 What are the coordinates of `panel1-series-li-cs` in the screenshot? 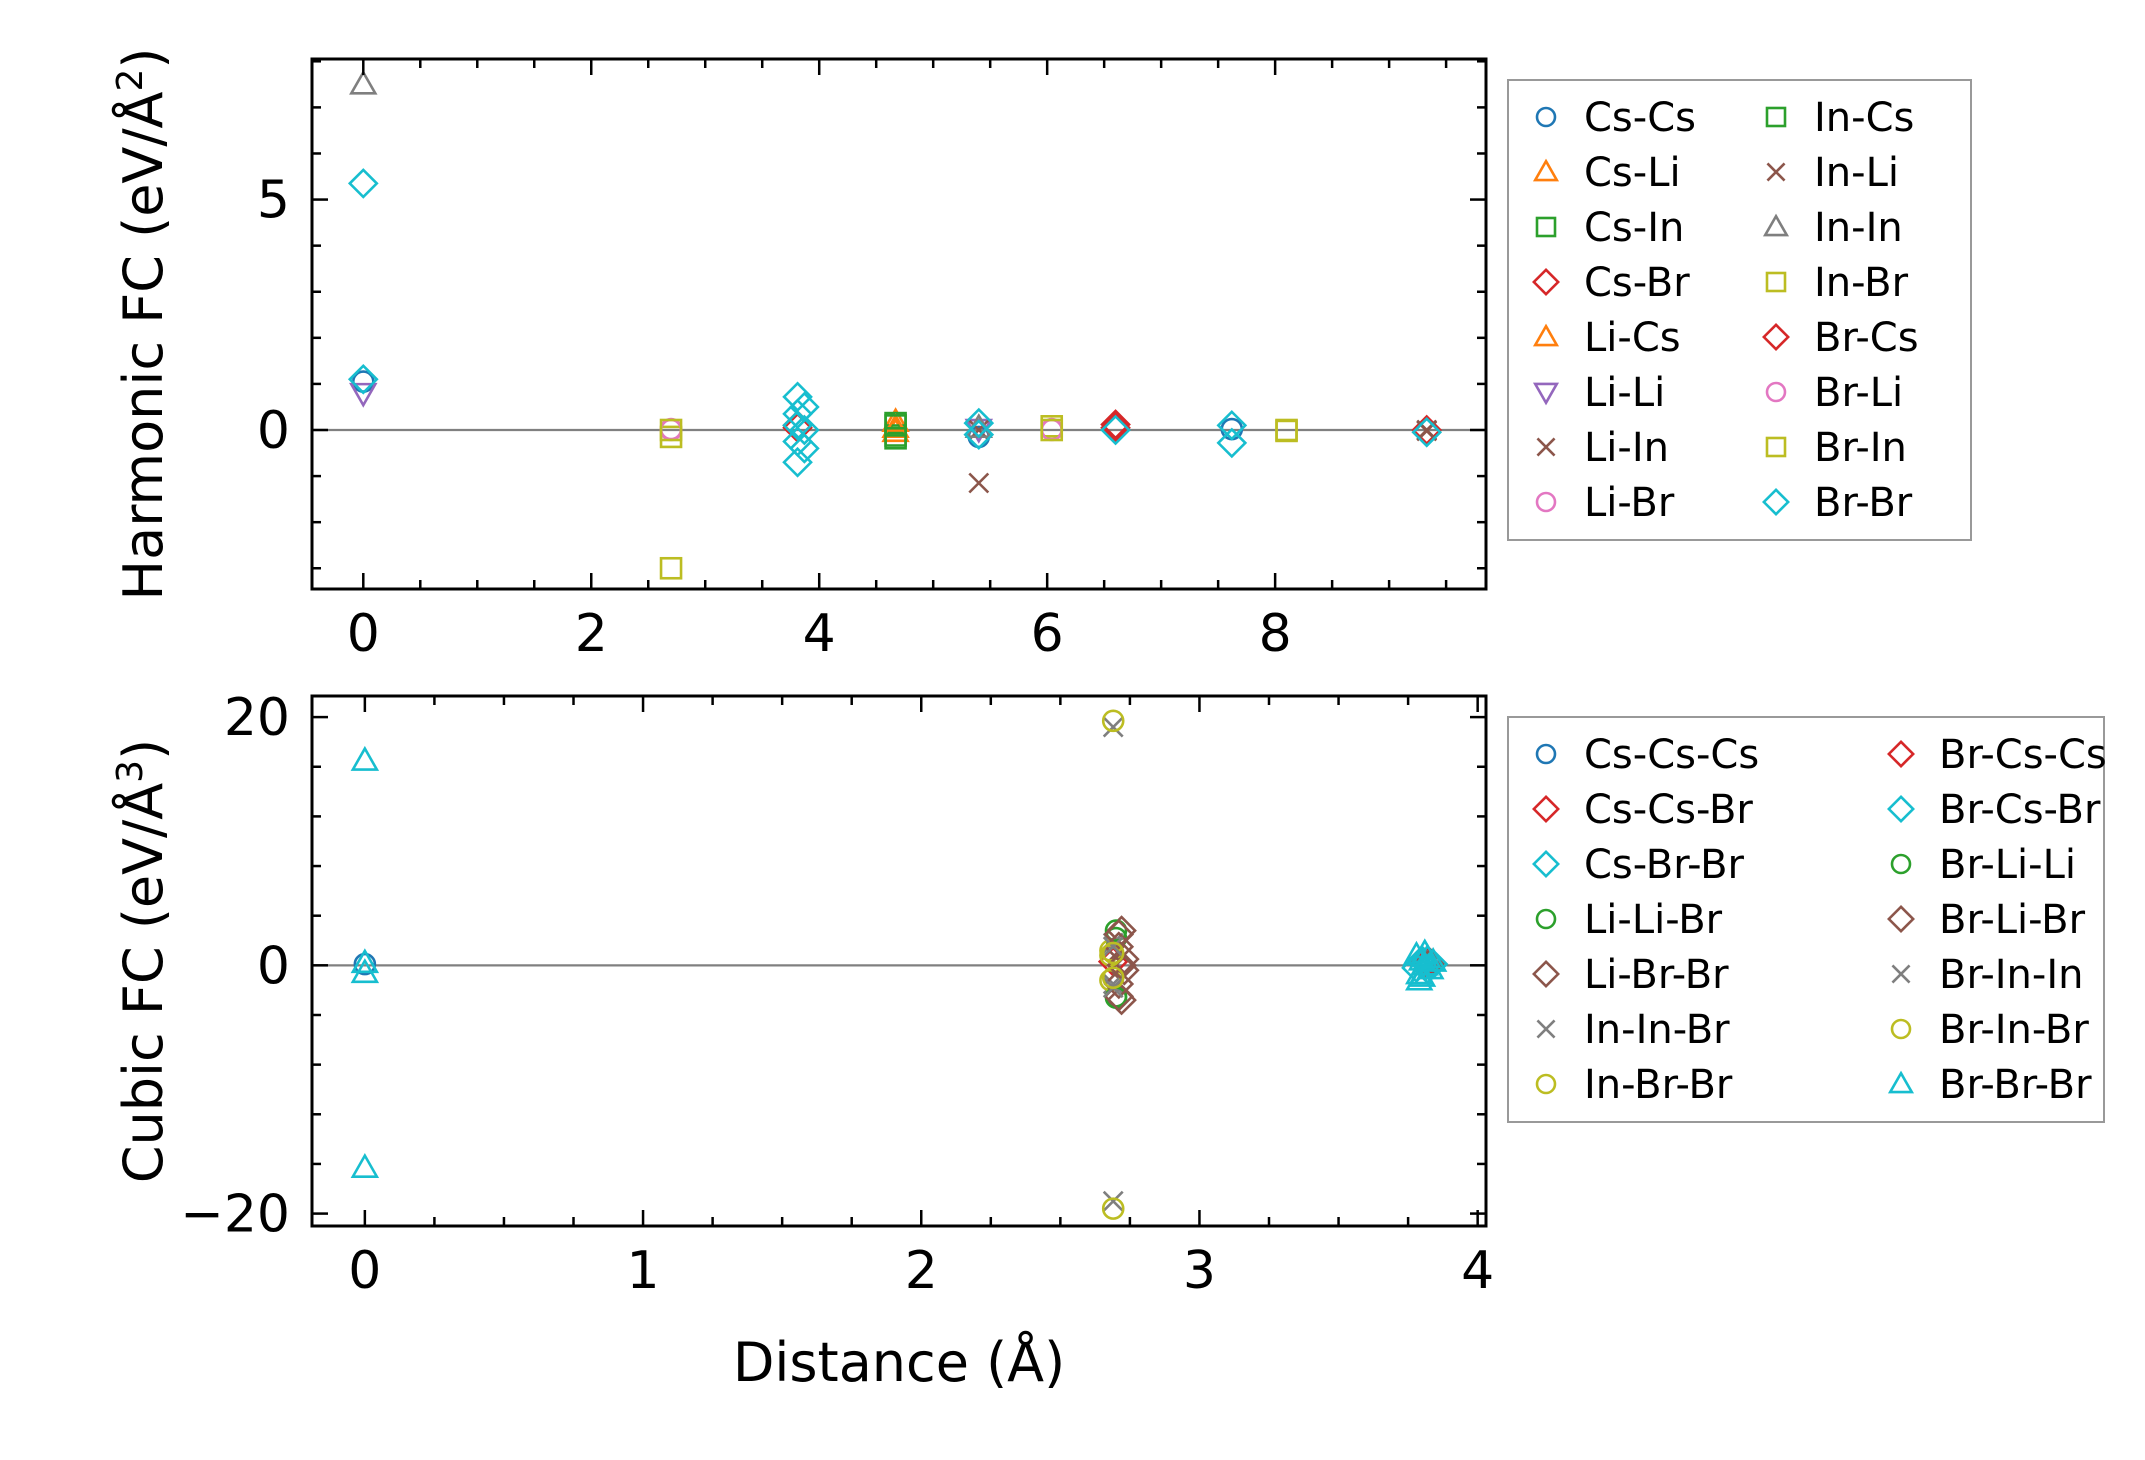 It's located at (895, 425).